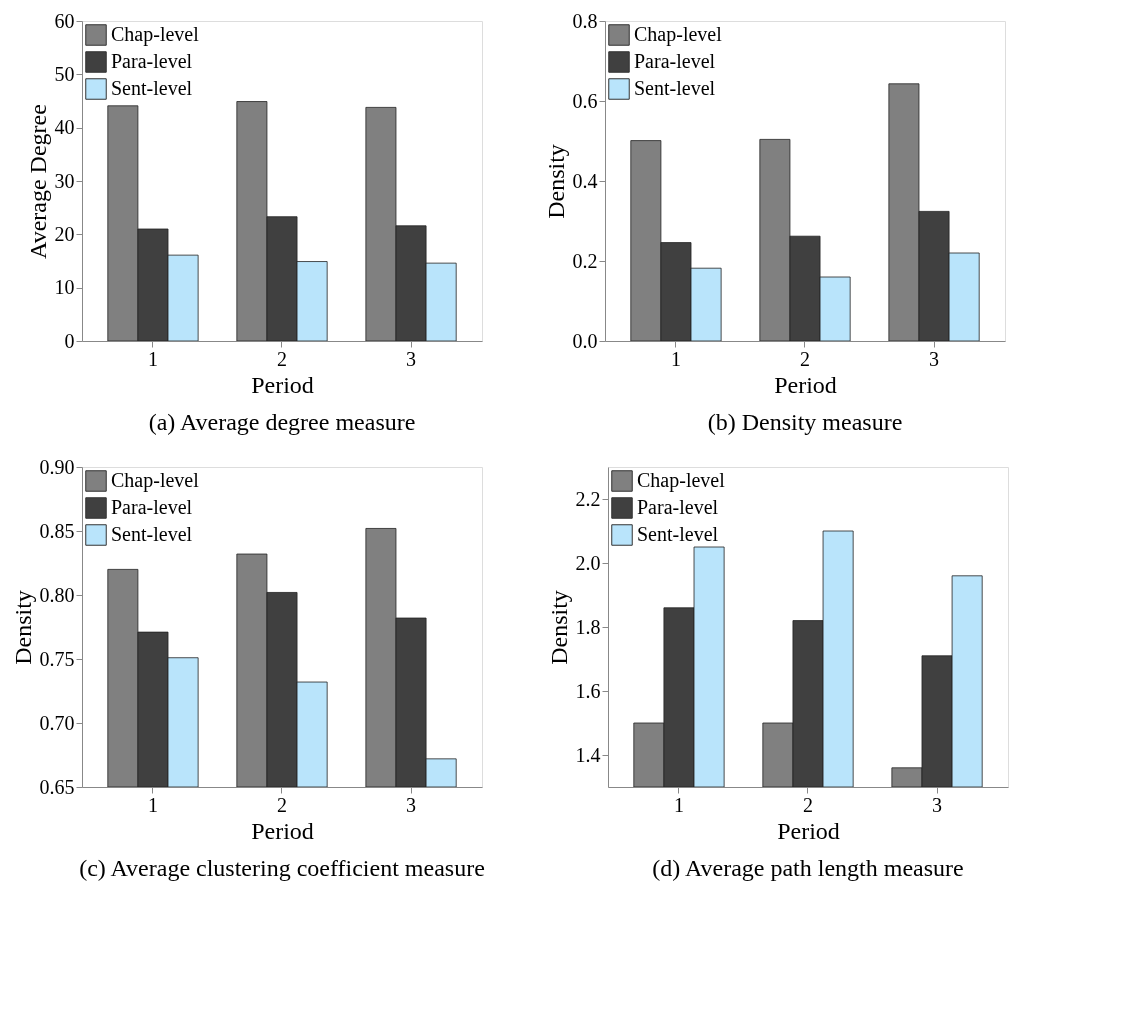 This screenshot has width=1126, height=1032. I want to click on y-tick-label: 0.75, so click(57, 658).